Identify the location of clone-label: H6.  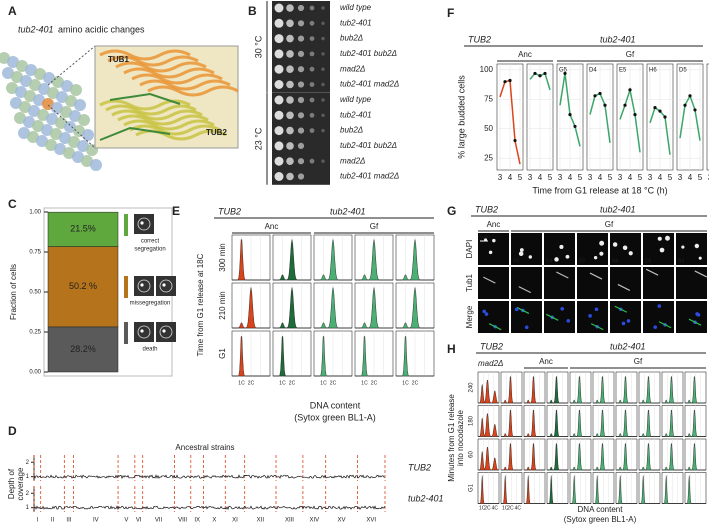
(615, 261).